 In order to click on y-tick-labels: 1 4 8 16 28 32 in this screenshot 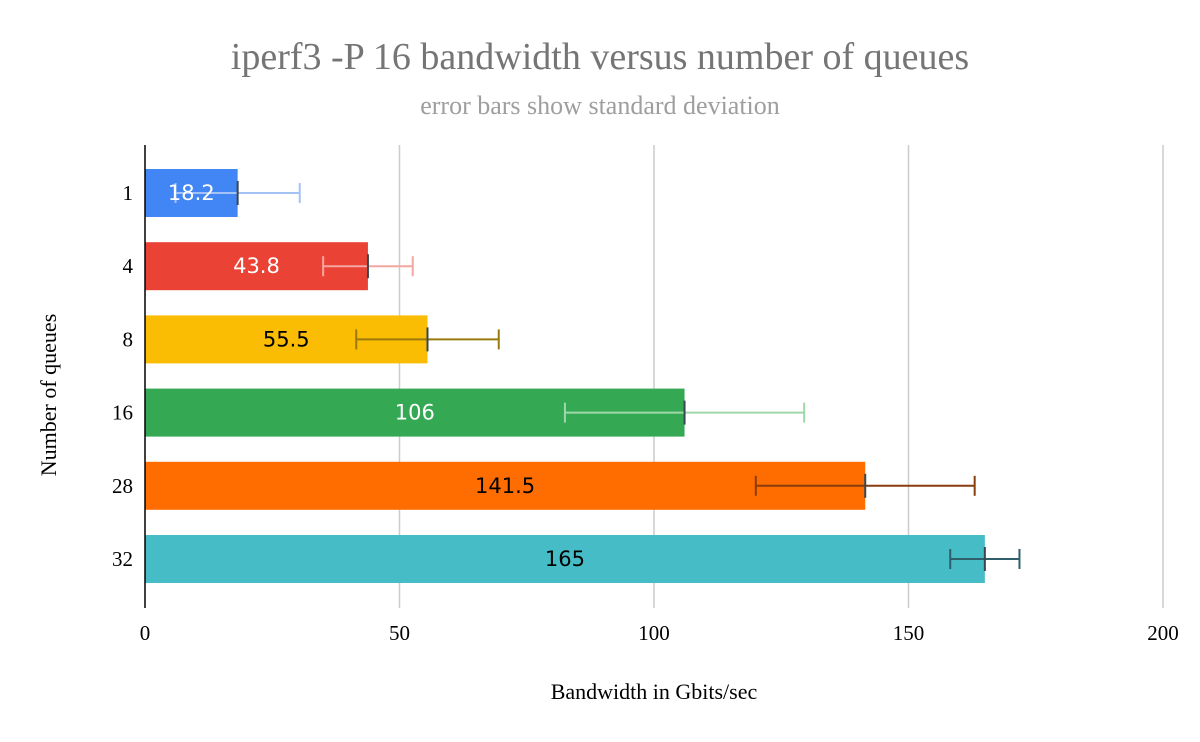, I will do `click(123, 376)`.